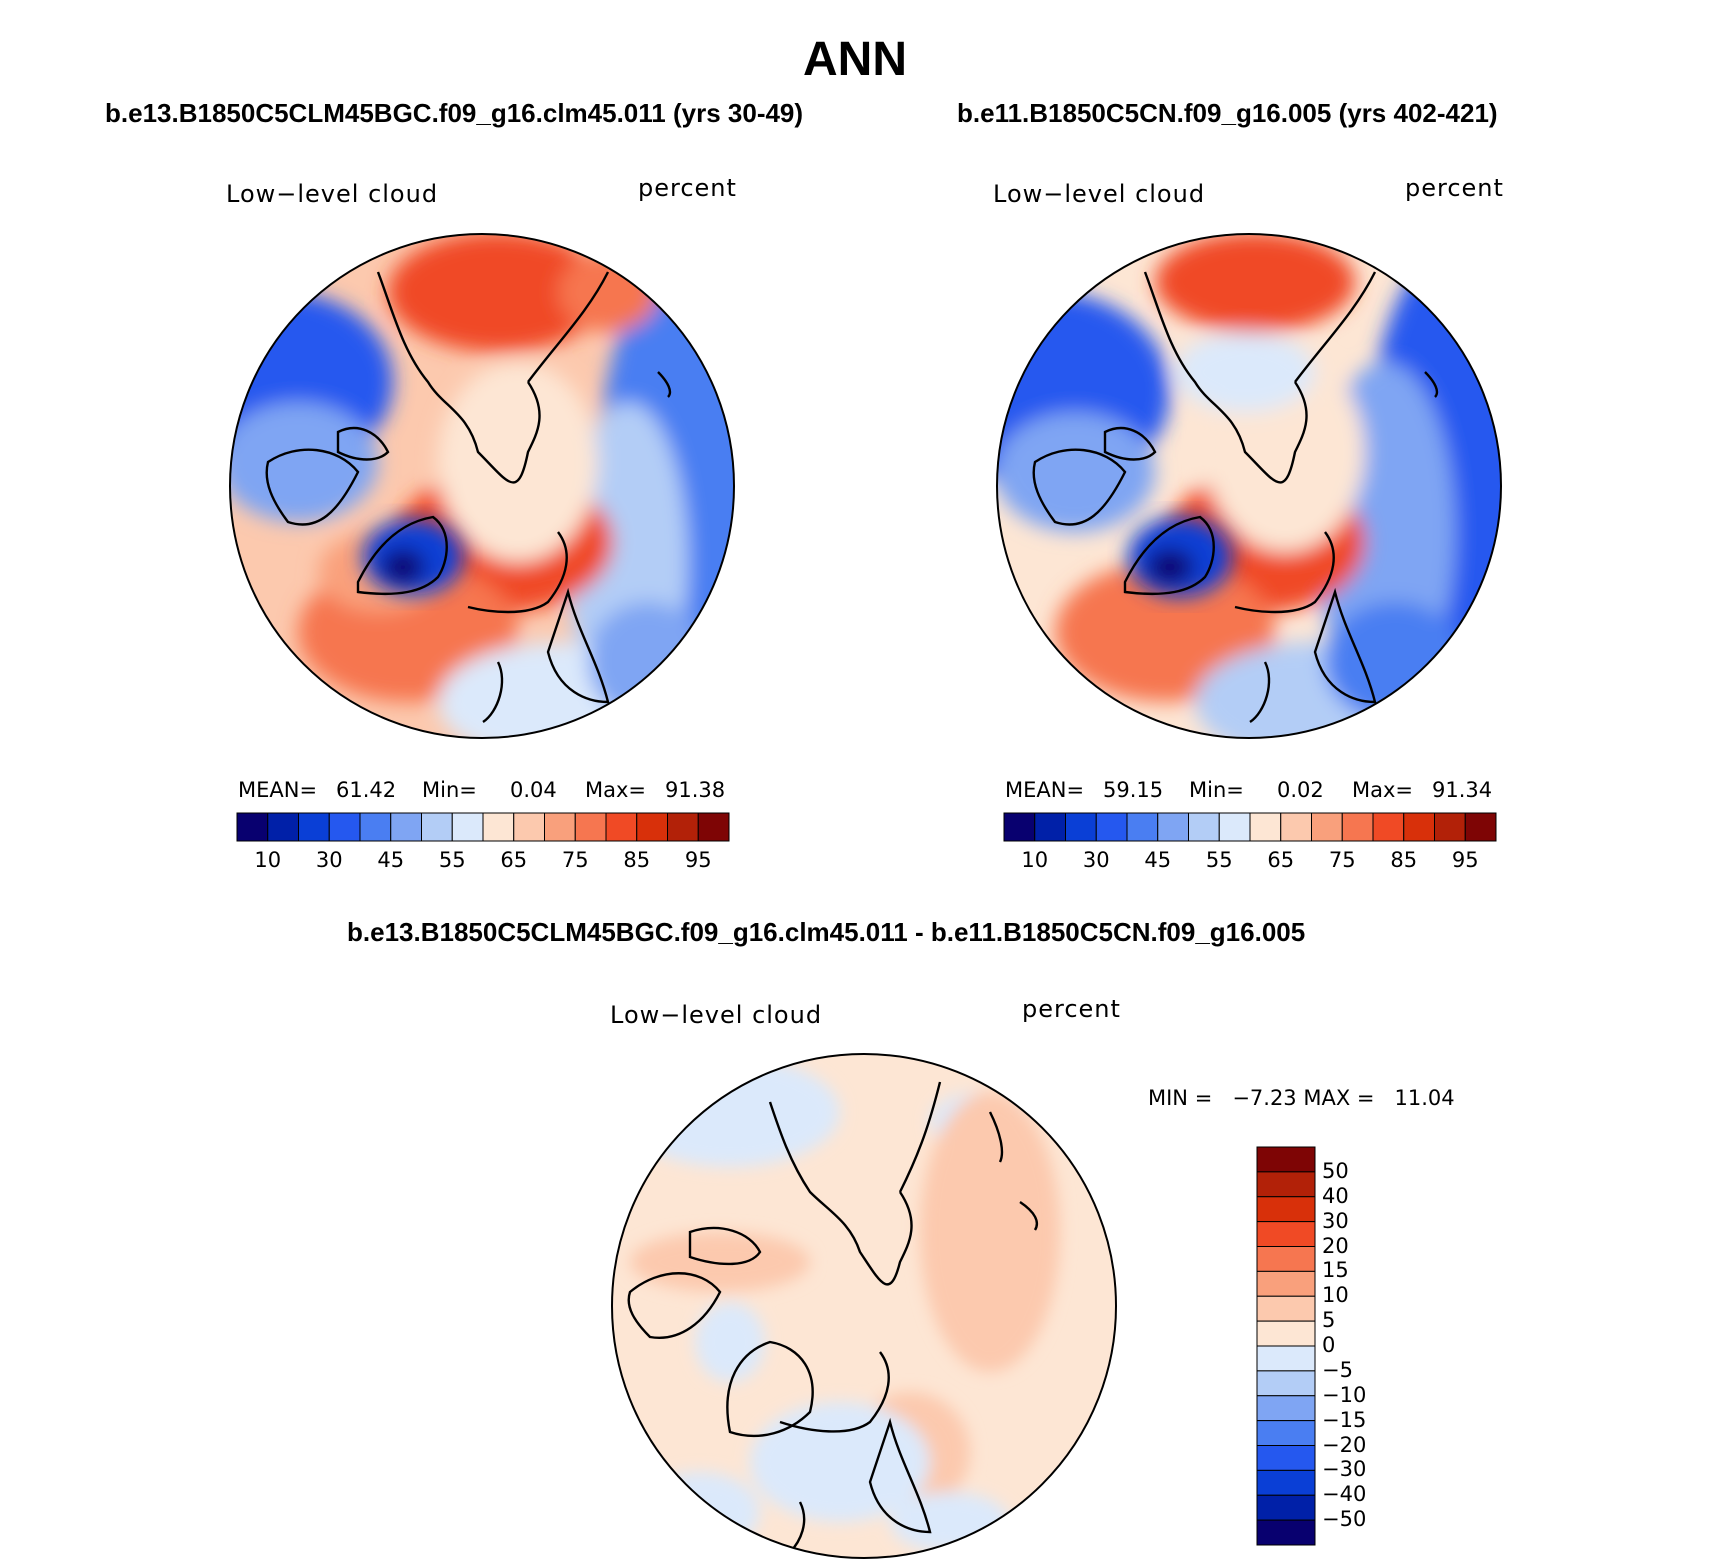 The image size is (1710, 1560). Describe the element at coordinates (1344, 1469) in the screenshot. I see `diff-colorbar-tick-label: −30` at that location.